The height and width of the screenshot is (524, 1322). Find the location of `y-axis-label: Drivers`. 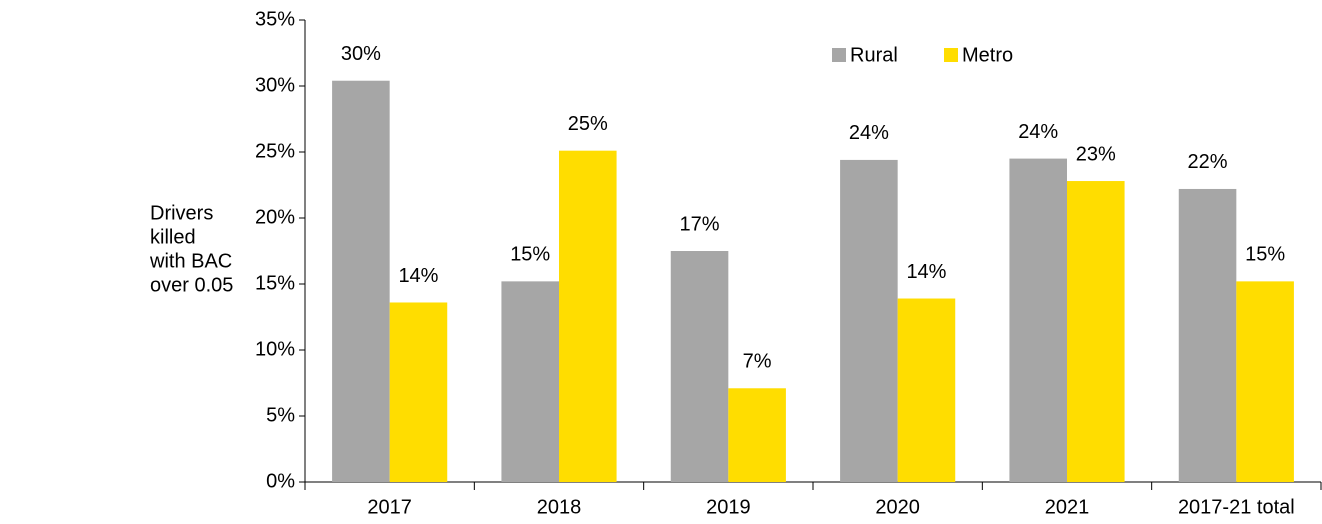

y-axis-label: Drivers is located at coordinates (181, 213).